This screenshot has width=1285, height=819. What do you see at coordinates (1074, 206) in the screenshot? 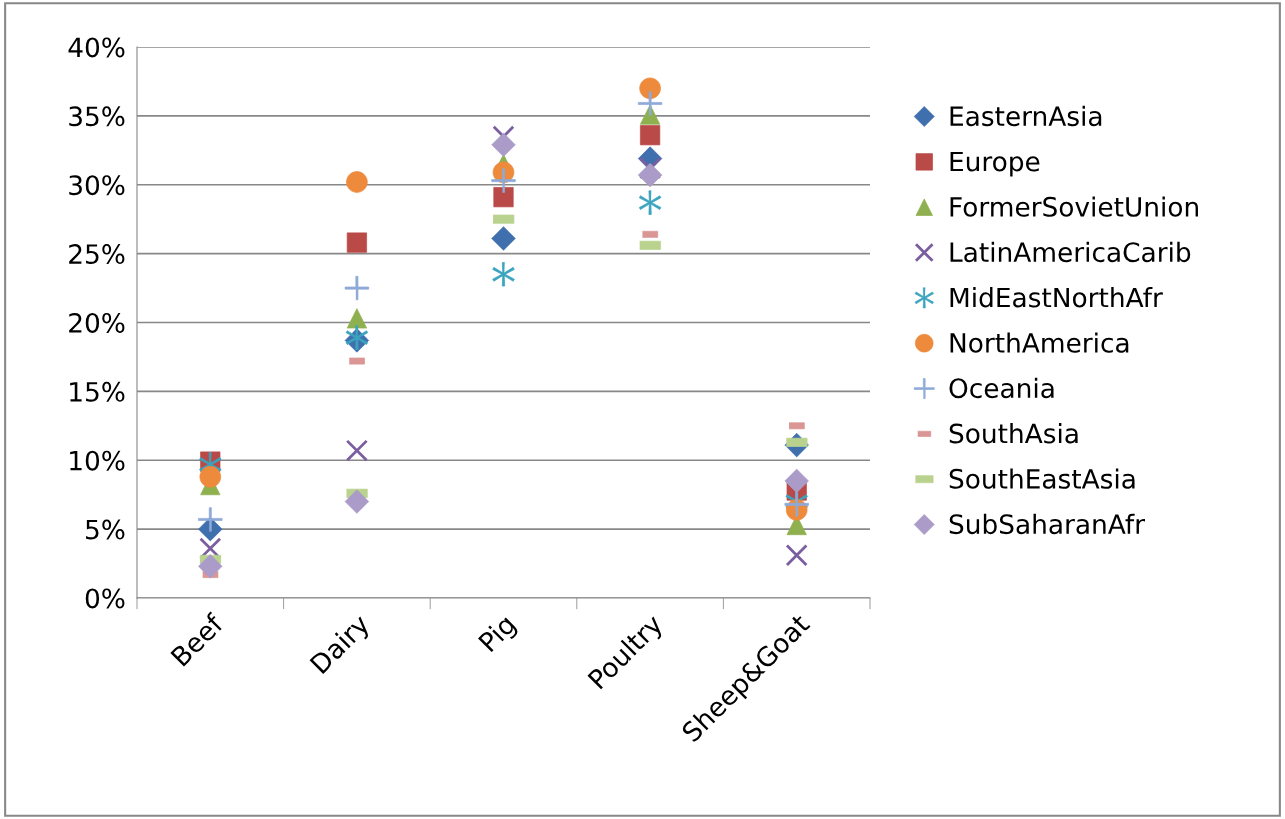
I see `legend-label: FormerSovietUnion` at bounding box center [1074, 206].